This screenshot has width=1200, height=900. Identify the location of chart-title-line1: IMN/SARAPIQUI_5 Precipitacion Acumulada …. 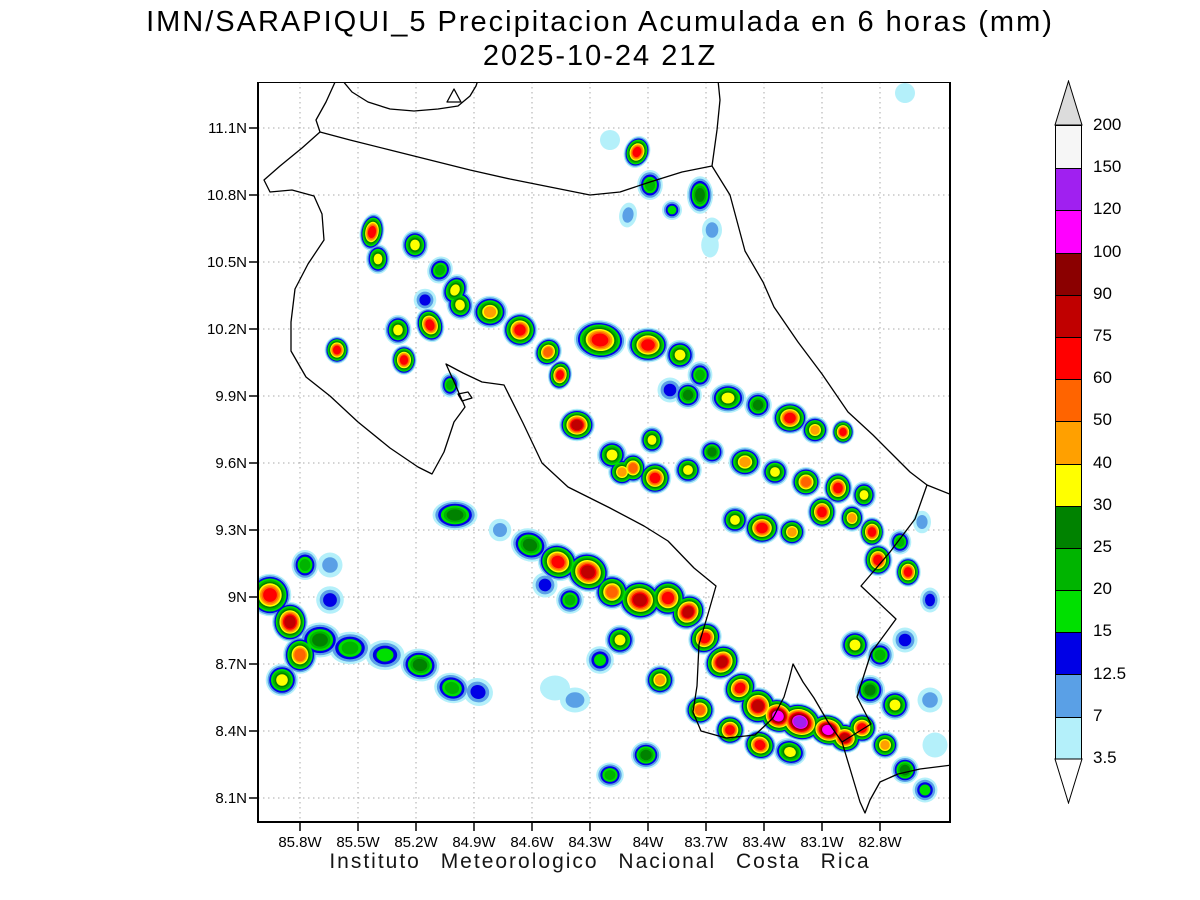
(600, 22).